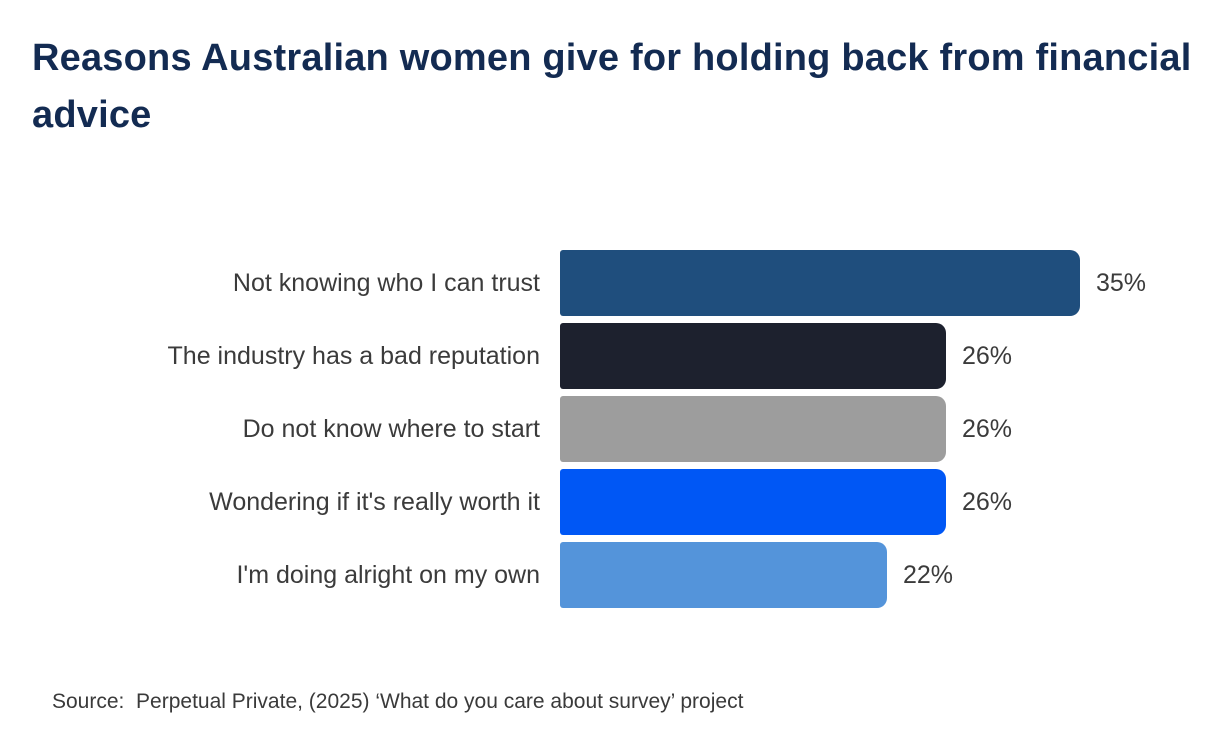 This screenshot has height=751, width=1210. I want to click on bar-row: I'm doing alright on my own 22%, so click(605, 575).